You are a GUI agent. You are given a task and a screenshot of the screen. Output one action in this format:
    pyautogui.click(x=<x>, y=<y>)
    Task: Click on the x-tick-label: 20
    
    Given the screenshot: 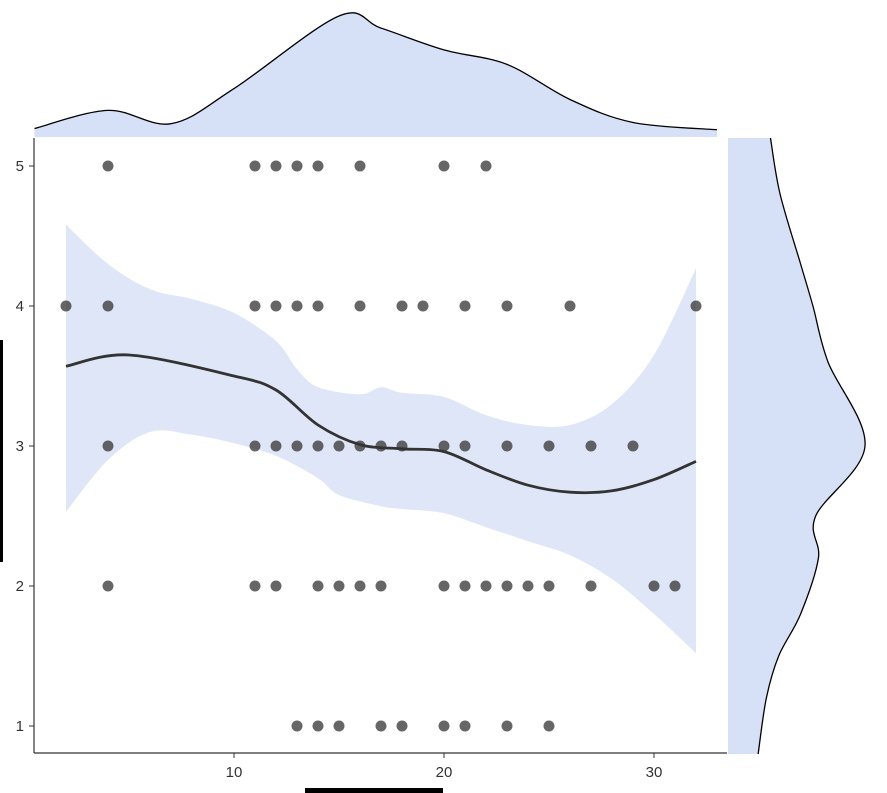 What is the action you would take?
    pyautogui.click(x=444, y=772)
    